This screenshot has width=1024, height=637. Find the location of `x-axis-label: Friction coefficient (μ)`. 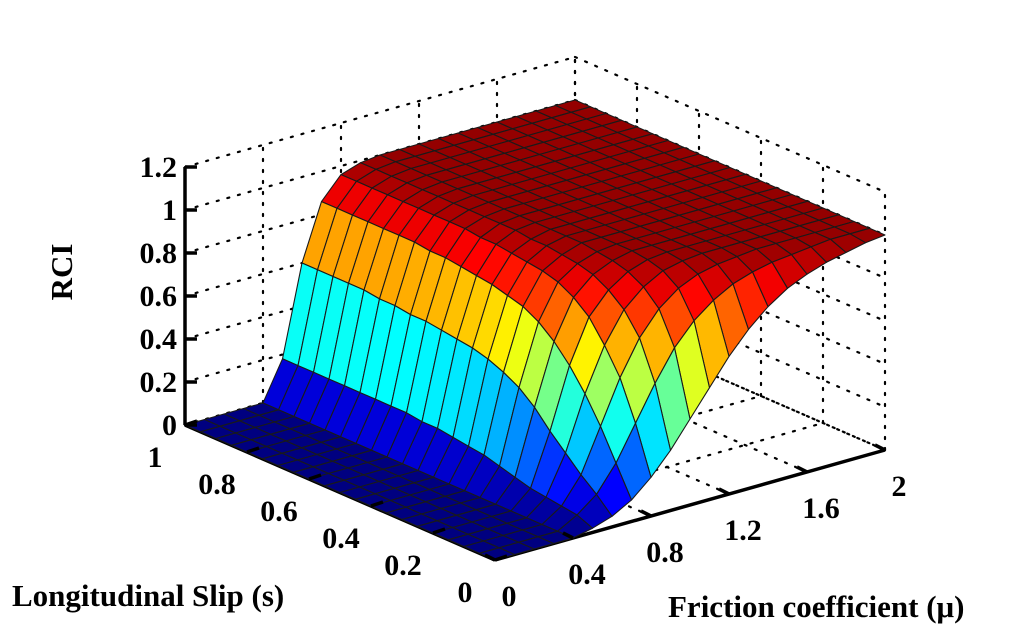

x-axis-label: Friction coefficient (μ) is located at coordinates (816, 606).